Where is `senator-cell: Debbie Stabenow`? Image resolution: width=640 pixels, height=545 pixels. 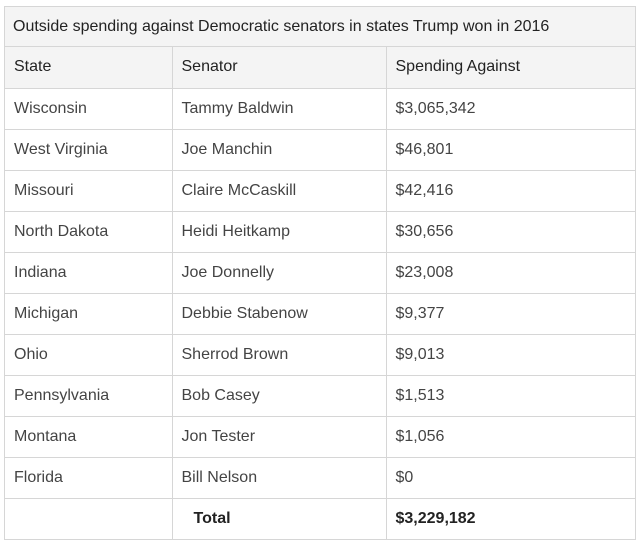 senator-cell: Debbie Stabenow is located at coordinates (279, 314).